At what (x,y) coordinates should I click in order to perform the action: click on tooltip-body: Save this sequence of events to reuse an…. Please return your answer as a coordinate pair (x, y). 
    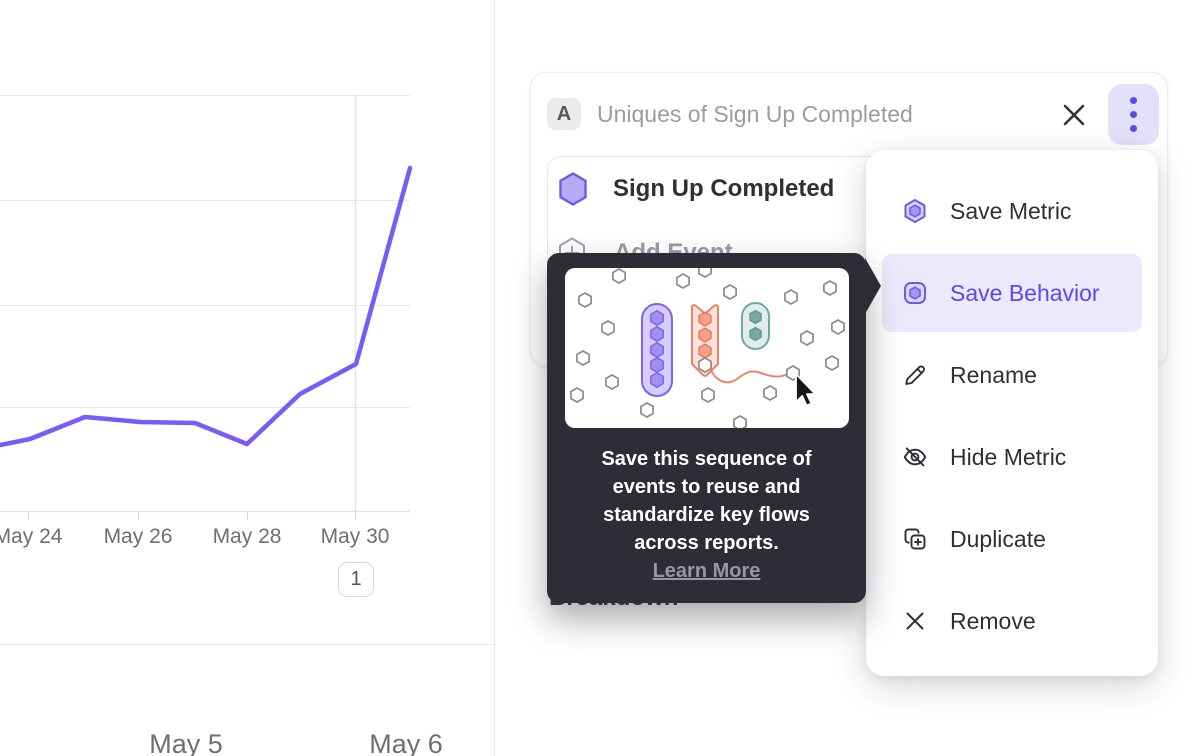
    Looking at the image, I should click on (706, 515).